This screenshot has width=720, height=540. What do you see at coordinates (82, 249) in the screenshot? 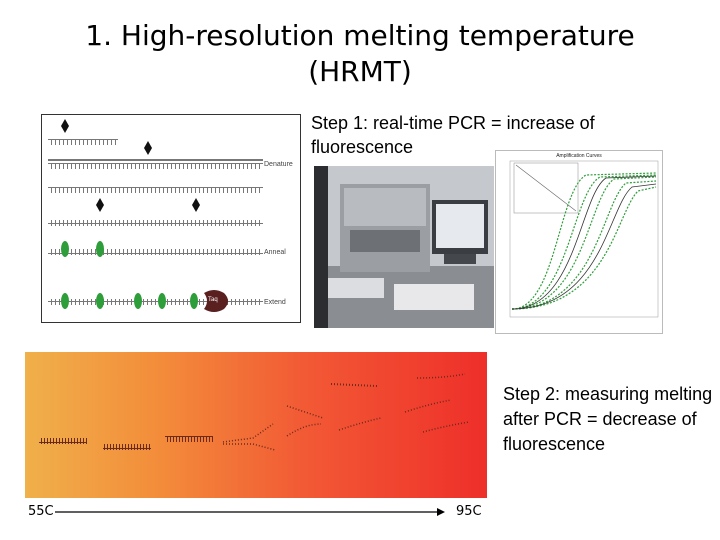
I see `fluorescent-dye-icons` at bounding box center [82, 249].